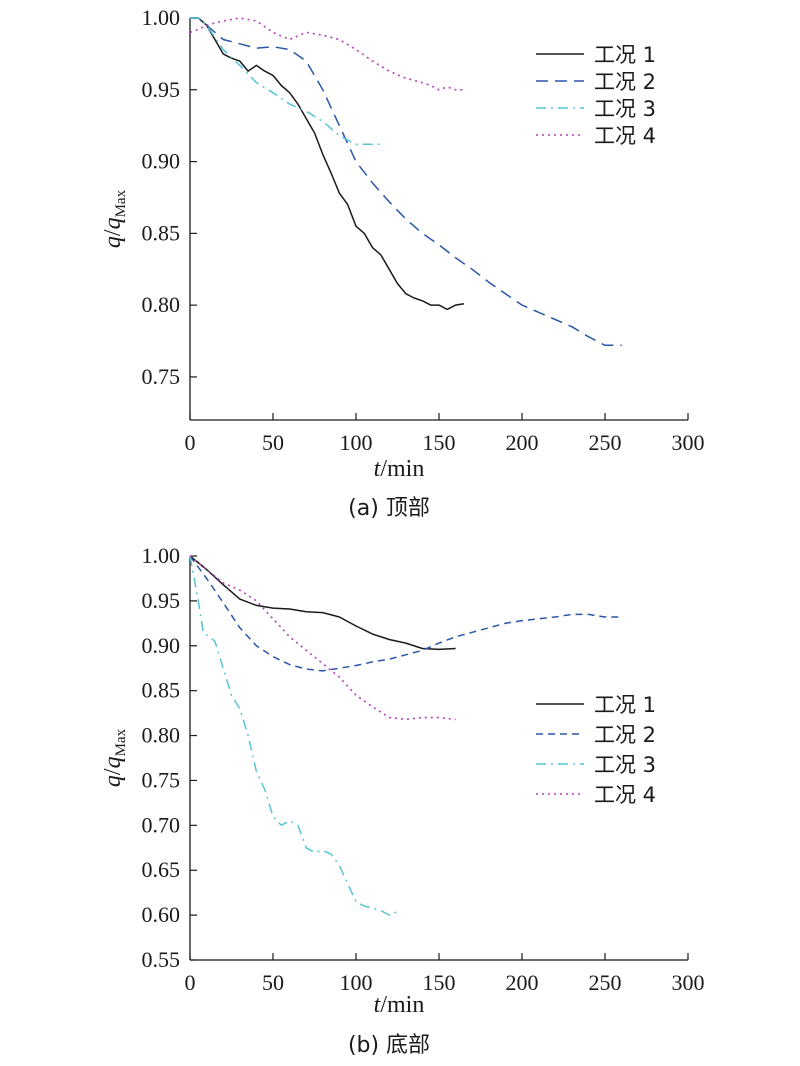 The image size is (800, 1066). I want to click on chart-caption: (b) 底部, so click(389, 1045).